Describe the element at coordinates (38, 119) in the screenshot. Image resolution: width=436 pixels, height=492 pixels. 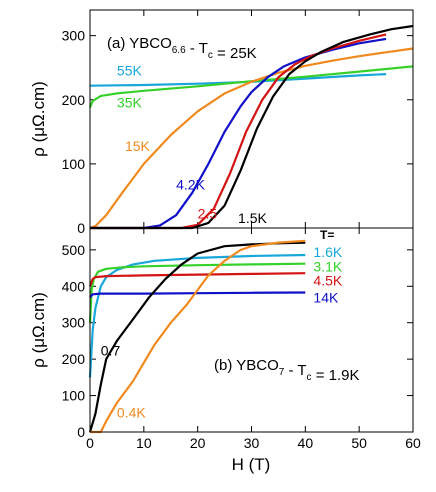
I see `panel-a-y-axis-label: ρ (μΩ.cm)` at that location.